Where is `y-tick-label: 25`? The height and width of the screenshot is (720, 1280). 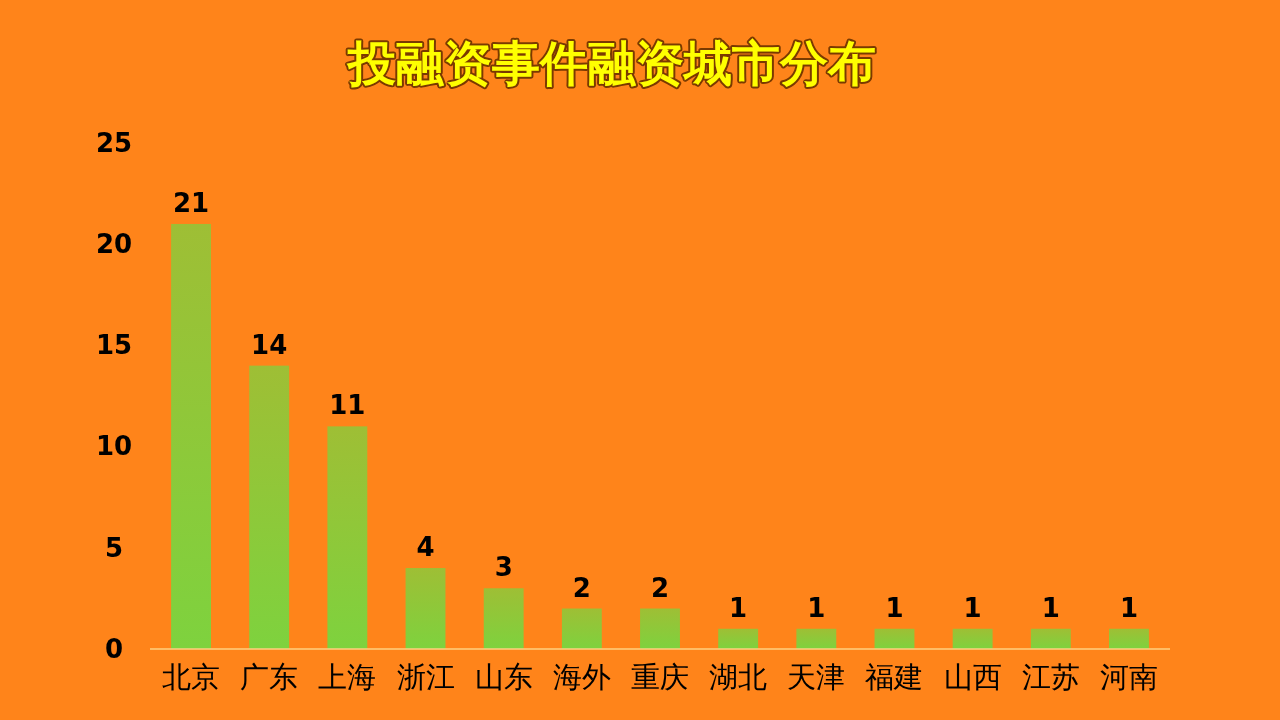 y-tick-label: 25 is located at coordinates (114, 142).